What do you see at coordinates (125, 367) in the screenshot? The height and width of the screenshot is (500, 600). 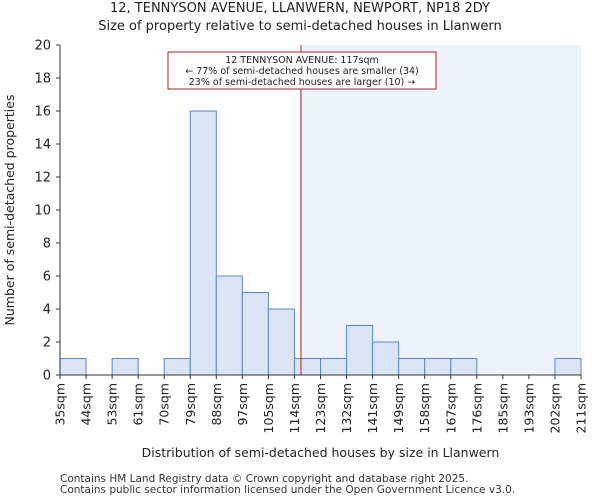 I see `bar-53sqm` at bounding box center [125, 367].